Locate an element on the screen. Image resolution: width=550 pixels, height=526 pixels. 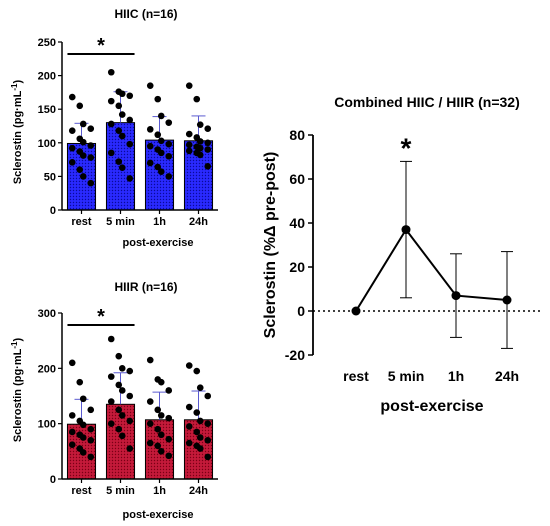
hiir-xtick-label-0: rest is located at coordinates (81, 491).